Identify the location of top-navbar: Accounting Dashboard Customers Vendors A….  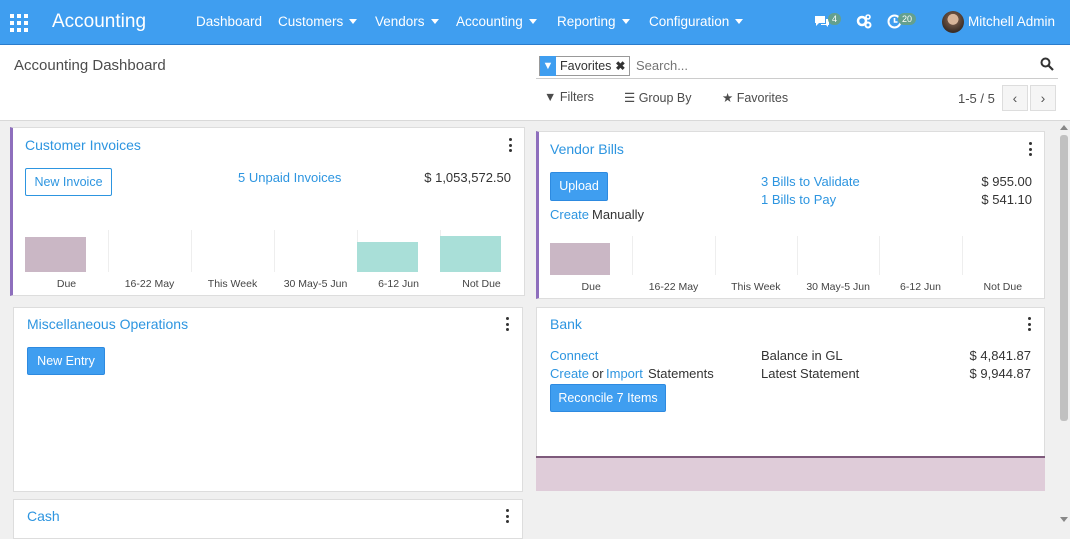
(535, 22).